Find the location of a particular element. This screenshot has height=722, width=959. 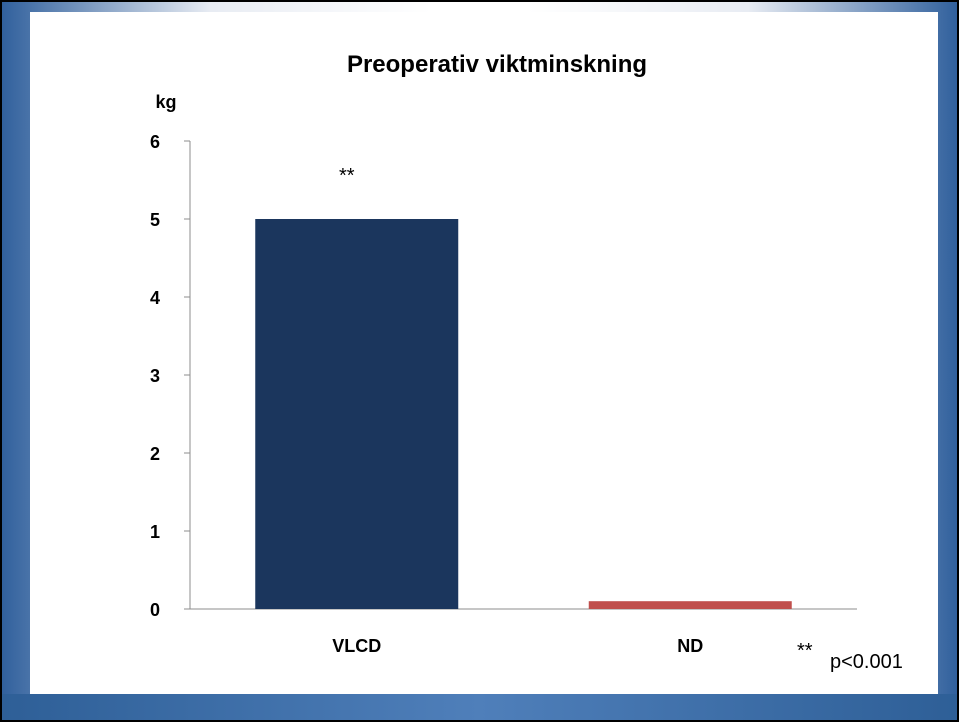

x-categories: VLCD ND is located at coordinates (517, 646).